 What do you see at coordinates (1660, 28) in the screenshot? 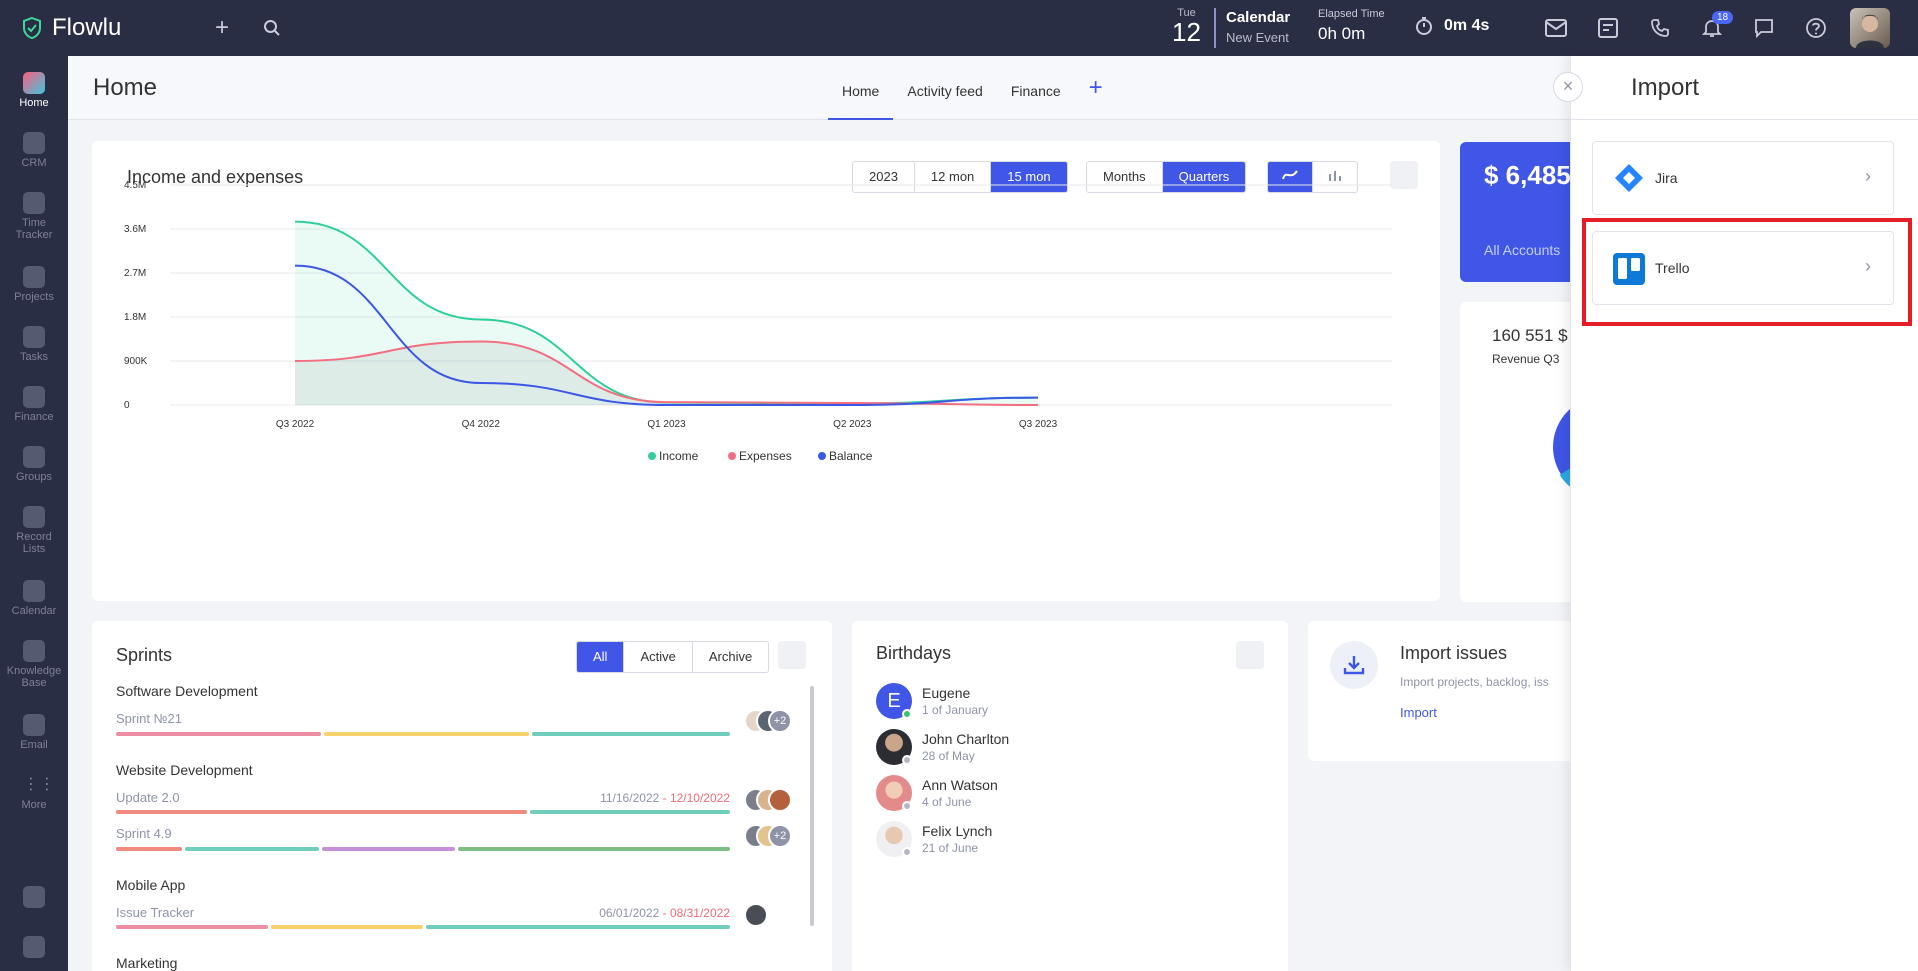
I see `phone-icon` at bounding box center [1660, 28].